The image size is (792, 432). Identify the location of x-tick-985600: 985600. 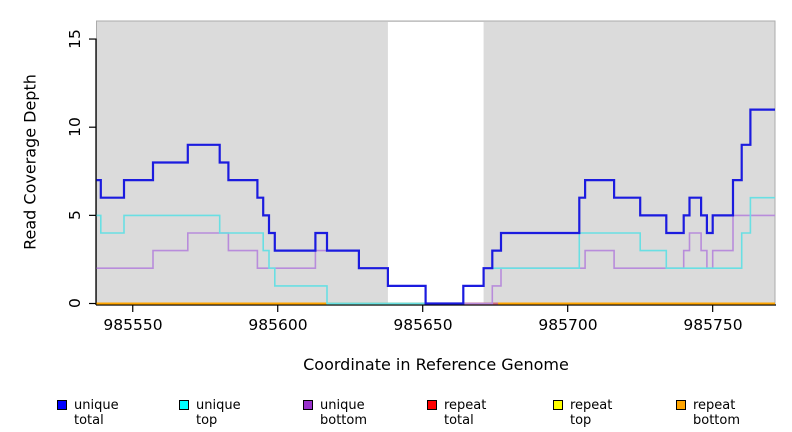
(278, 325).